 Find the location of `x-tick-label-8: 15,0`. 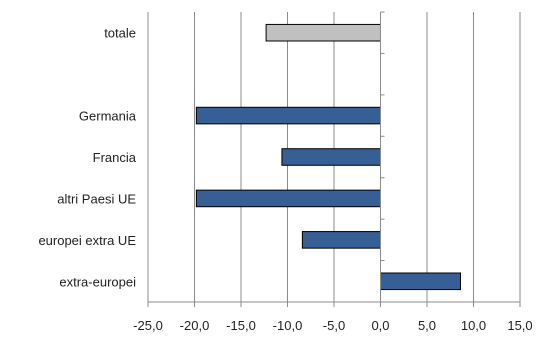

x-tick-label-8: 15,0 is located at coordinates (519, 325).